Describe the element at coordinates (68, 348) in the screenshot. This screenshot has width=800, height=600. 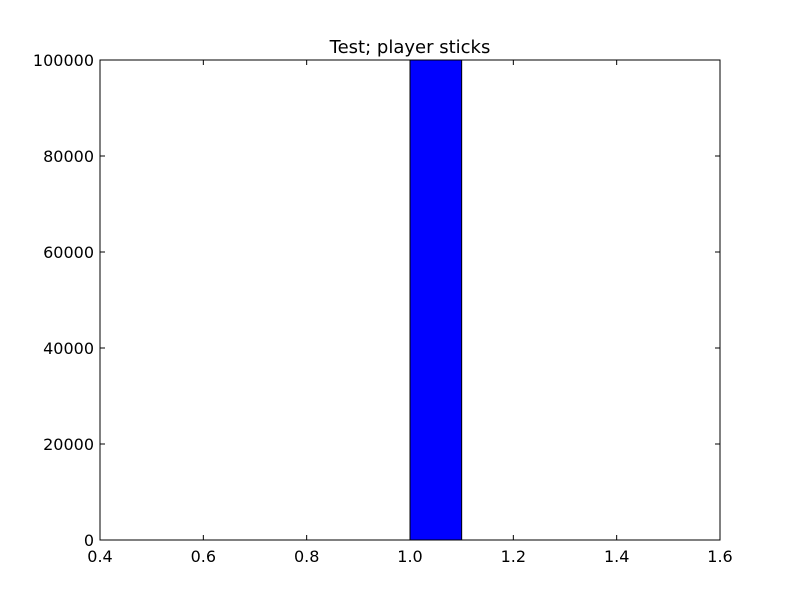
I see `y-tick-label-2: 40000` at that location.